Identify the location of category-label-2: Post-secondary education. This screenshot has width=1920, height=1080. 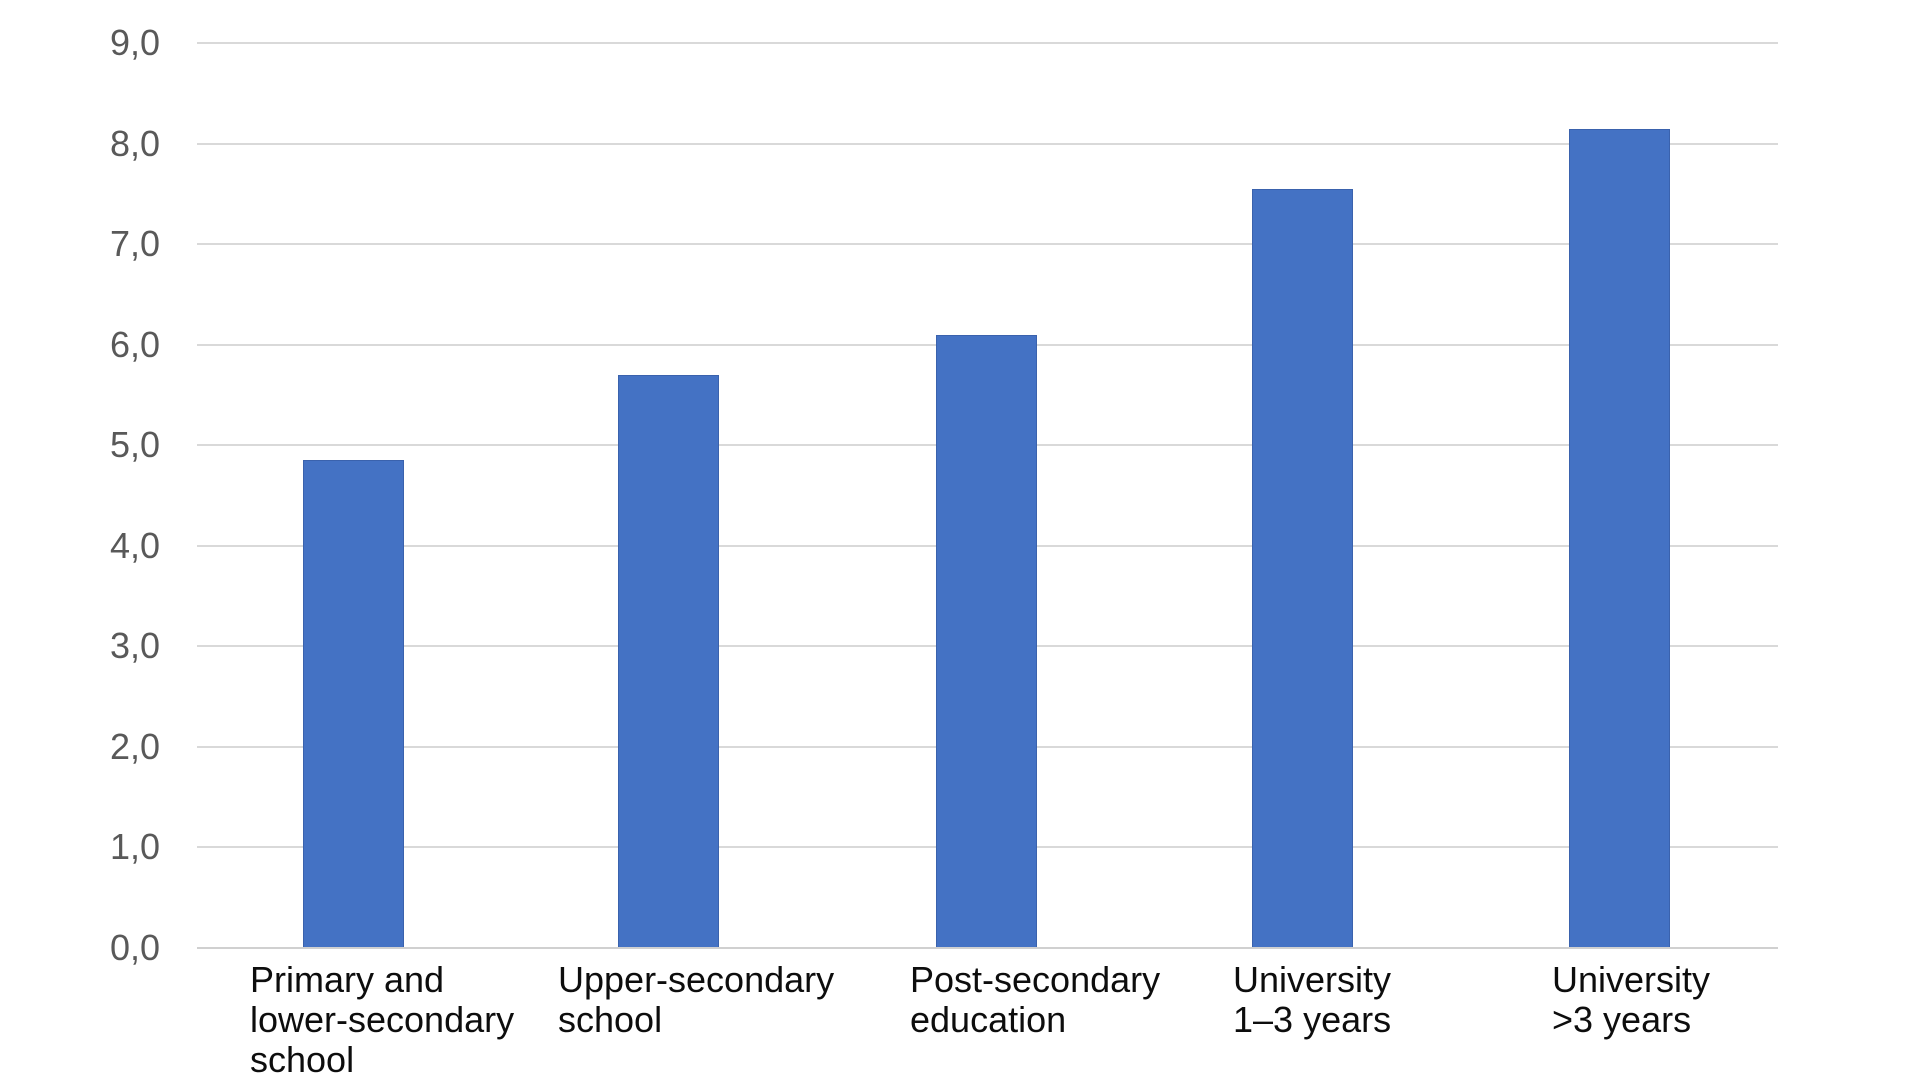
(1035, 1000).